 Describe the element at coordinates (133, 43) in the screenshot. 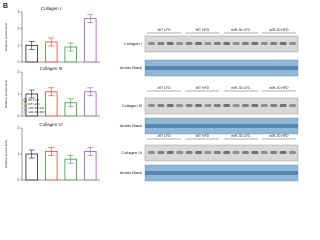

I see `blot-label: Collagen I` at that location.